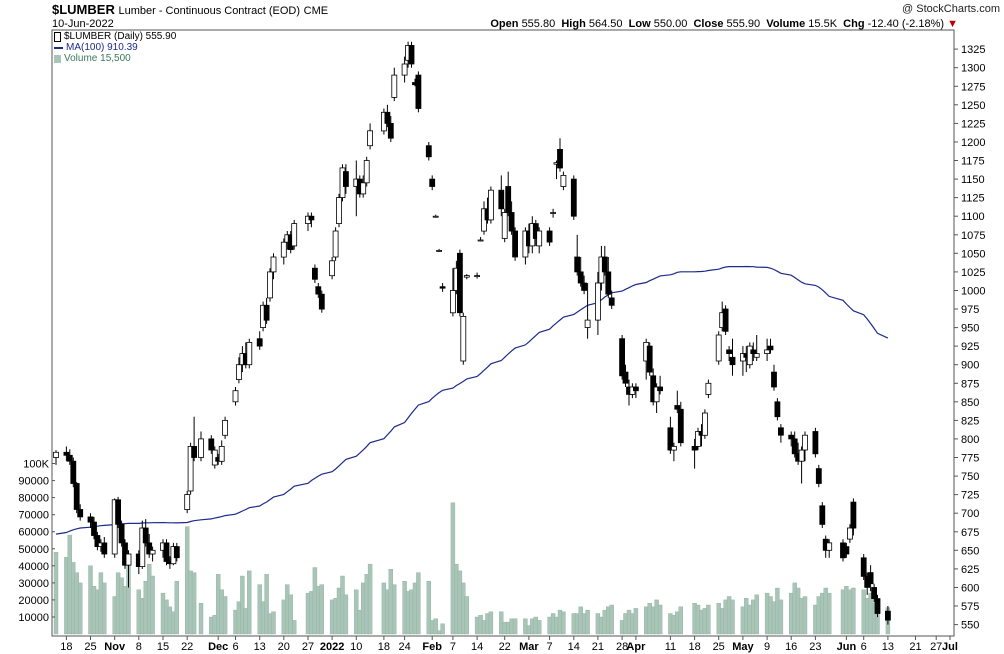 This screenshot has width=1004, height=654. Describe the element at coordinates (58, 47) in the screenshot. I see `ma-line-icon` at that location.